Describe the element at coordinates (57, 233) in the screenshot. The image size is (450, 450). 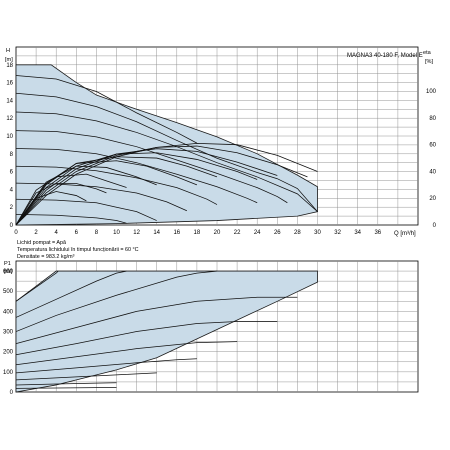
I see `flow-x-tick: 4` at that location.